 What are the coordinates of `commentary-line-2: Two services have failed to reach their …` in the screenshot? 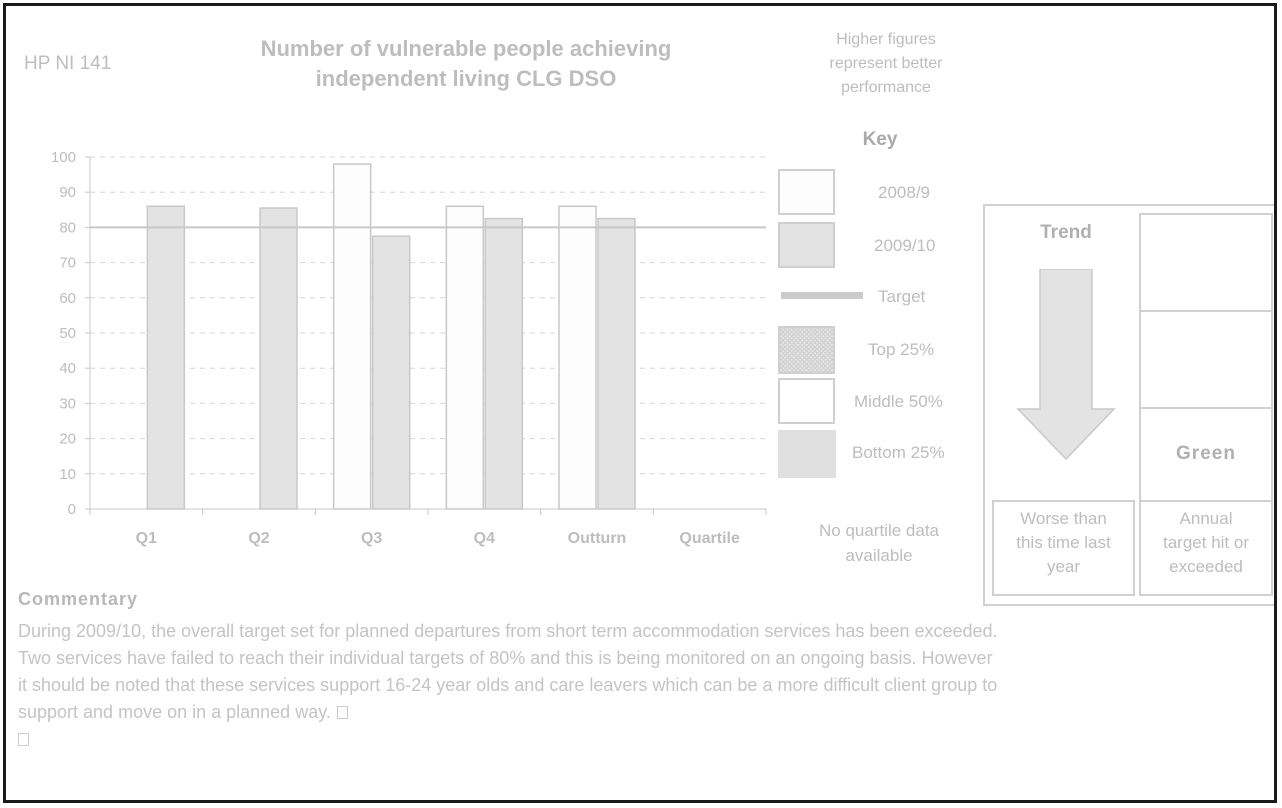 It's located at (505, 658).